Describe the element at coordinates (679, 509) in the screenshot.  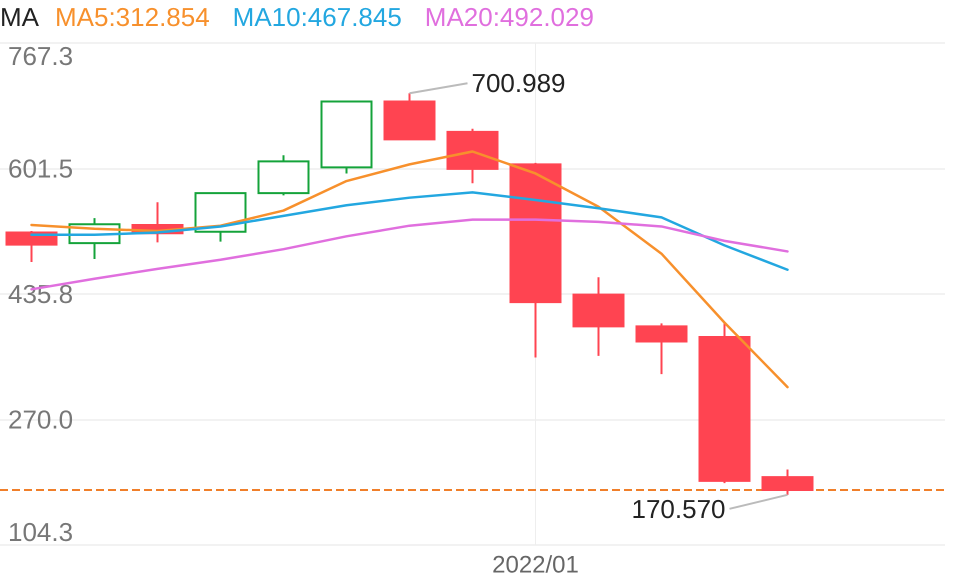
I see `annotation: 170.570` at that location.